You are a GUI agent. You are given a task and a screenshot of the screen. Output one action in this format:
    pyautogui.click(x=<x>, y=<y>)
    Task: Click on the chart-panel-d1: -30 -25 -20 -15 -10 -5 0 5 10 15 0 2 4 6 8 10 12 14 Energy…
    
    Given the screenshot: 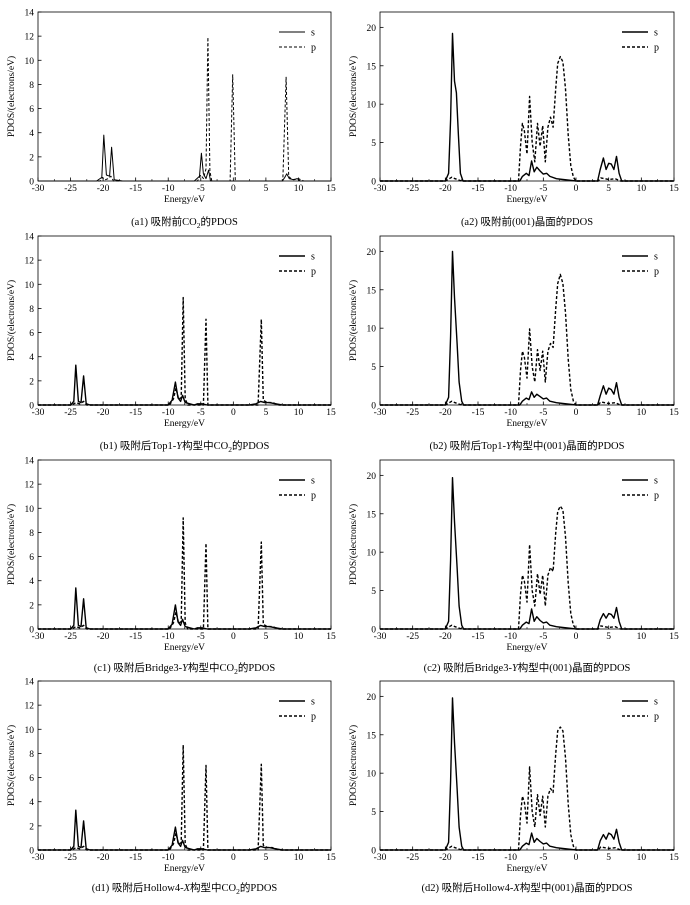 What is the action you would take?
    pyautogui.click(x=171, y=787)
    